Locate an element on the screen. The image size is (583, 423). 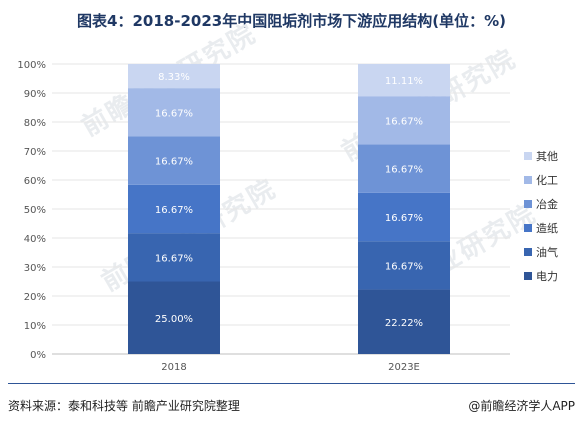
x-tick-label: 2023E is located at coordinates (404, 367).